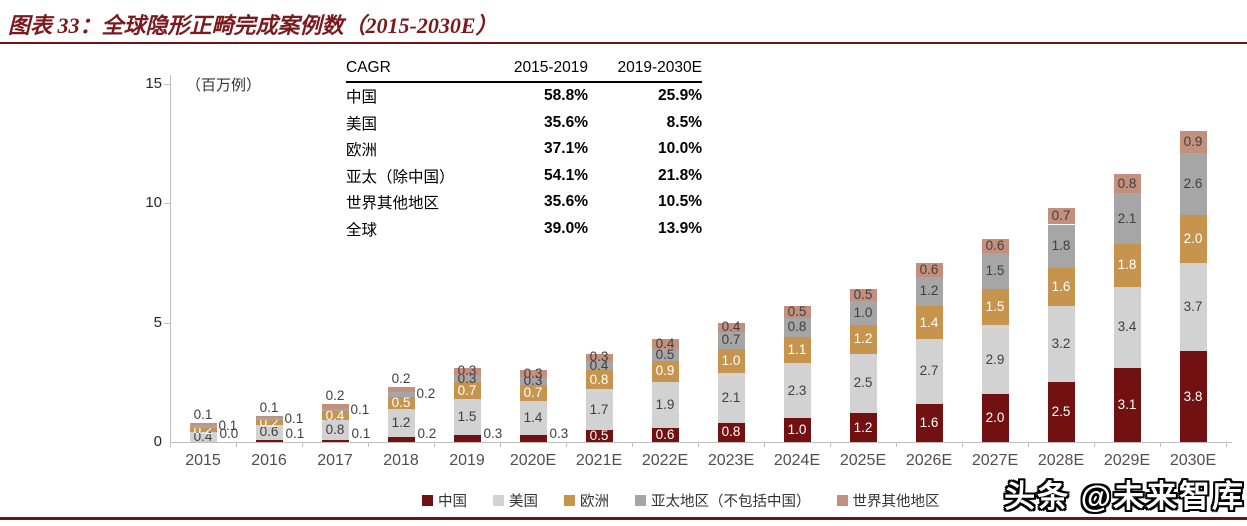 The image size is (1247, 526). I want to click on chart-legend: 中国 美国 欧洲 亚太地区（不包括中国） 世界其他地区, so click(681, 500).